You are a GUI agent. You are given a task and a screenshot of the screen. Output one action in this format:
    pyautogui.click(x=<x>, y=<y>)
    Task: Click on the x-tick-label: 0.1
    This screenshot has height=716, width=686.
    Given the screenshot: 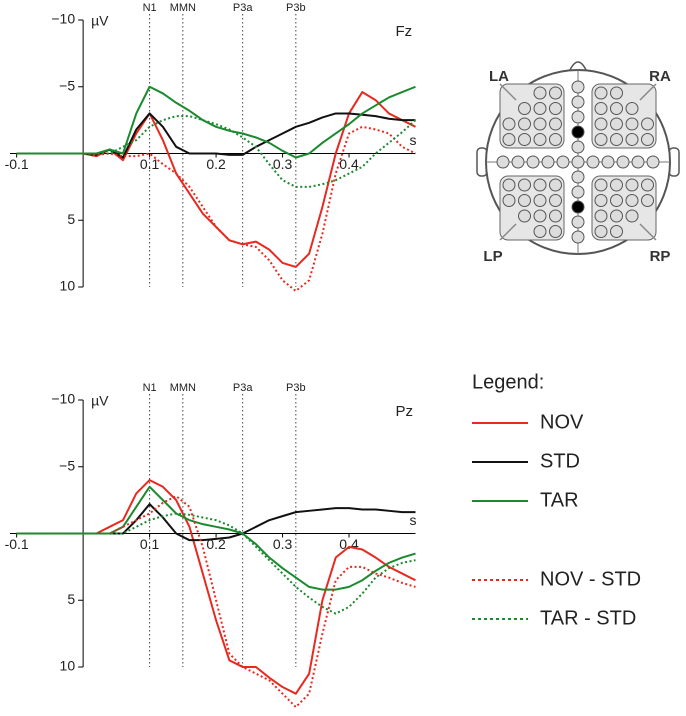 What is the action you would take?
    pyautogui.click(x=150, y=164)
    